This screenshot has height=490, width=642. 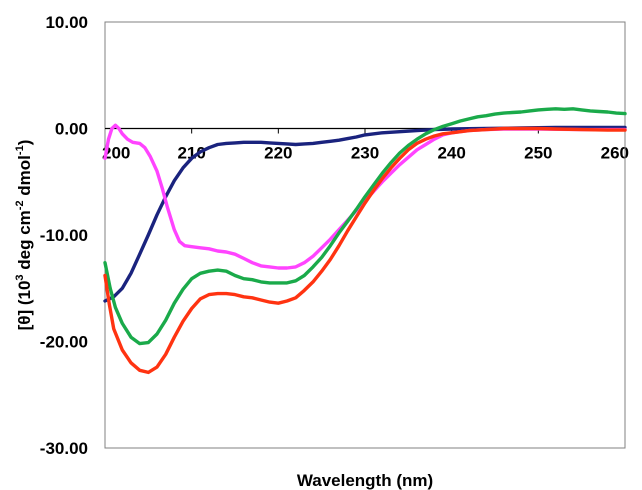 What do you see at coordinates (64, 448) in the screenshot?
I see `y-tick-label: -30.00` at bounding box center [64, 448].